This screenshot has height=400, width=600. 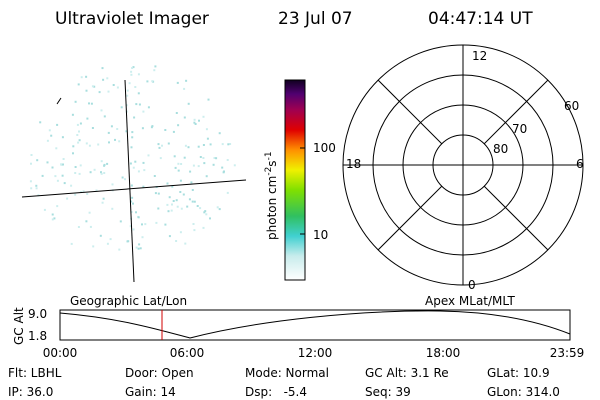 What do you see at coordinates (407, 373) in the screenshot?
I see `status-field: GC Alt: 3.1 Re` at bounding box center [407, 373].